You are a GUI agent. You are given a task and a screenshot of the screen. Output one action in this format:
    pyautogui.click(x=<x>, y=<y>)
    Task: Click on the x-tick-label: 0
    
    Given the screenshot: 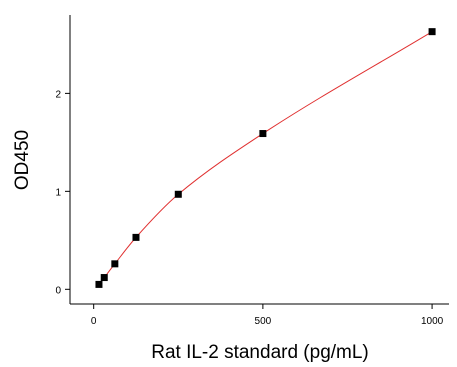 What is the action you would take?
    pyautogui.click(x=94, y=321)
    